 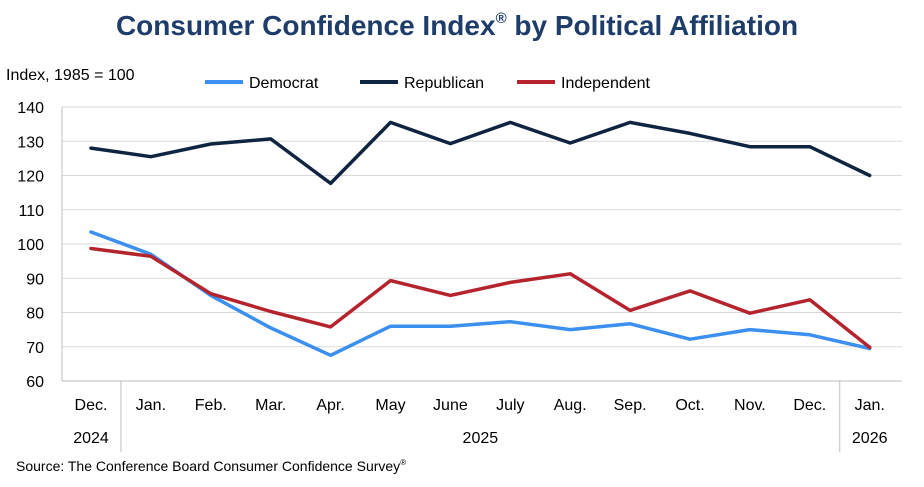 I want to click on y-tick-label: 60, so click(x=35, y=382).